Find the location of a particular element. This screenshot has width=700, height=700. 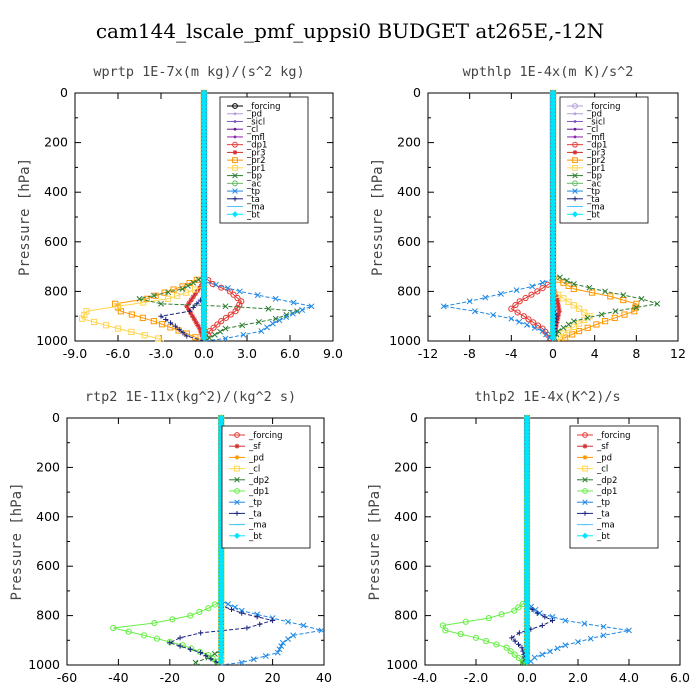

x-tick-label: -6.0 is located at coordinates (118, 353).